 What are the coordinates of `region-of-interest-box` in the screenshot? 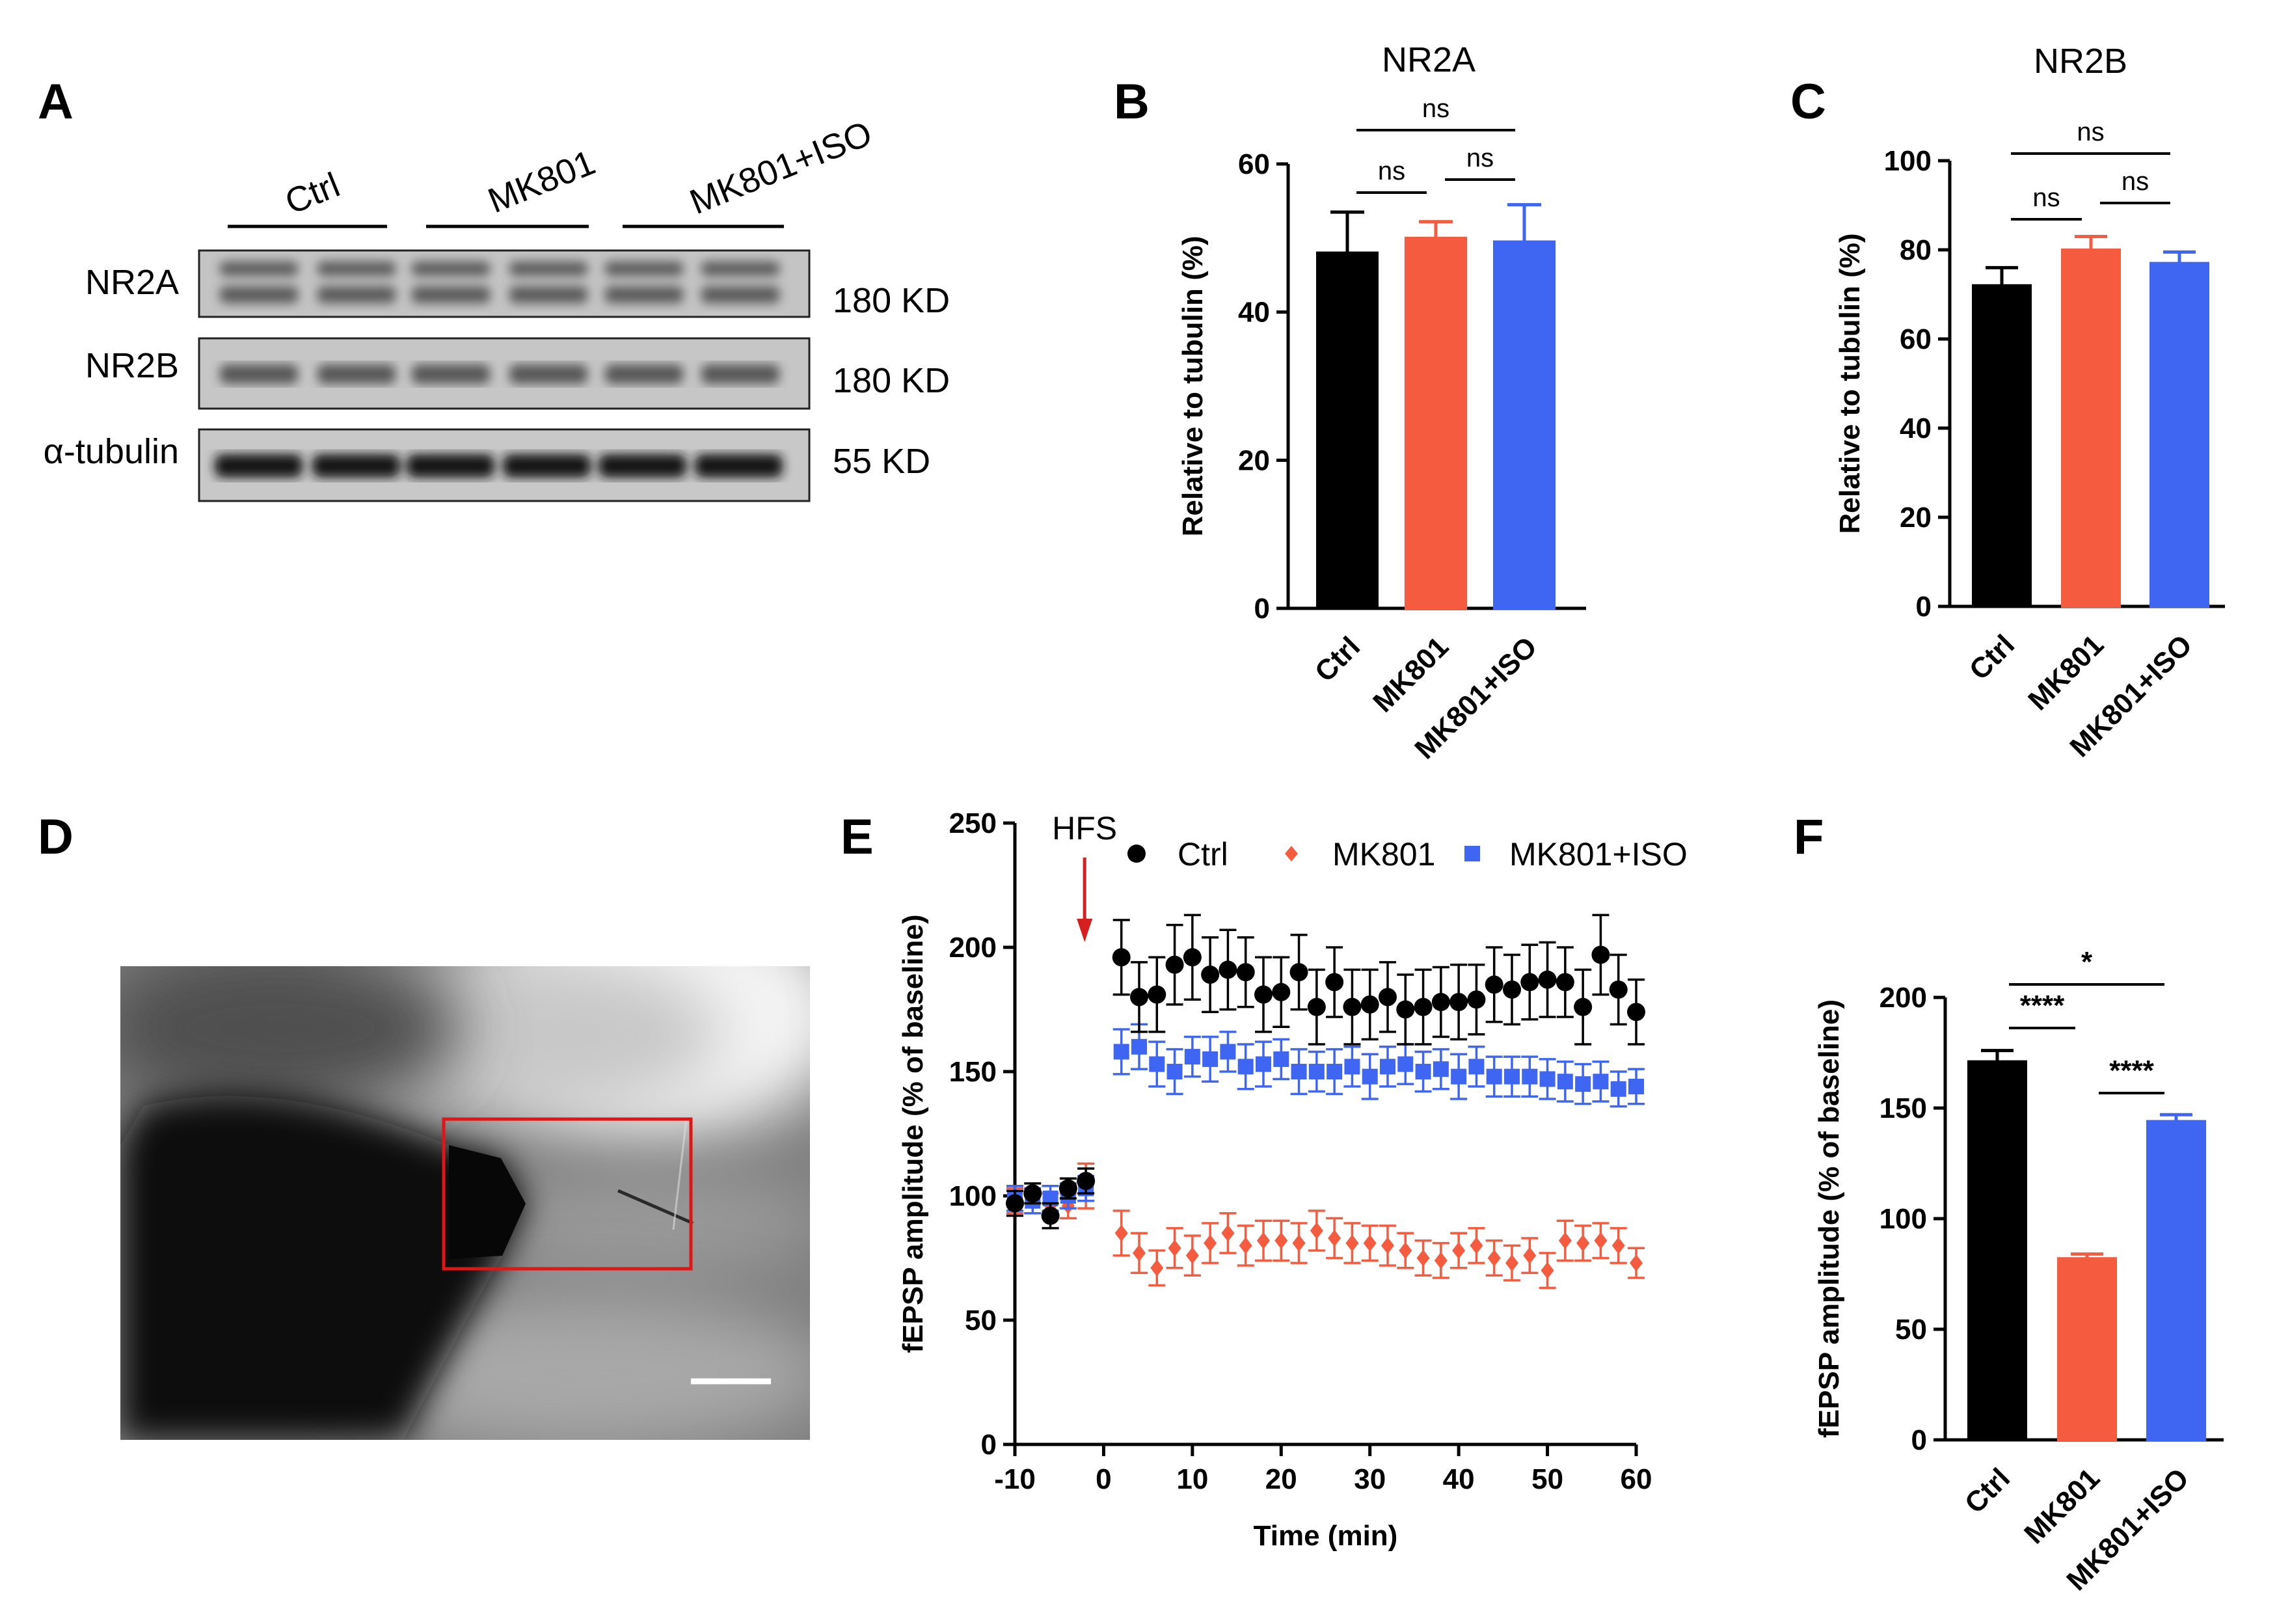 It's located at (567, 1194).